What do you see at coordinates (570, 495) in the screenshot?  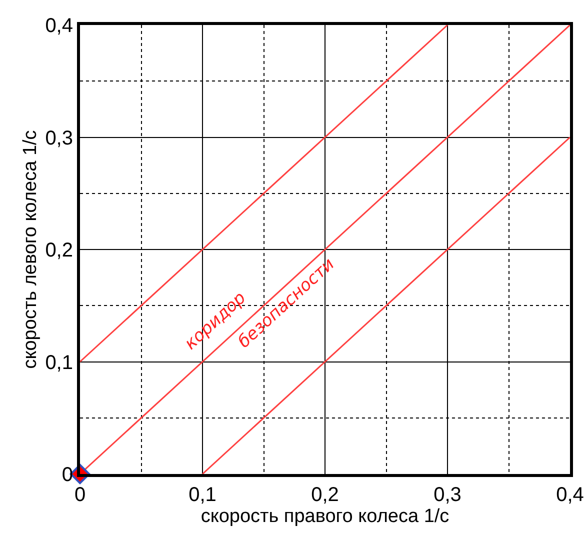 I see `x-tick-label: 0,4` at bounding box center [570, 495].